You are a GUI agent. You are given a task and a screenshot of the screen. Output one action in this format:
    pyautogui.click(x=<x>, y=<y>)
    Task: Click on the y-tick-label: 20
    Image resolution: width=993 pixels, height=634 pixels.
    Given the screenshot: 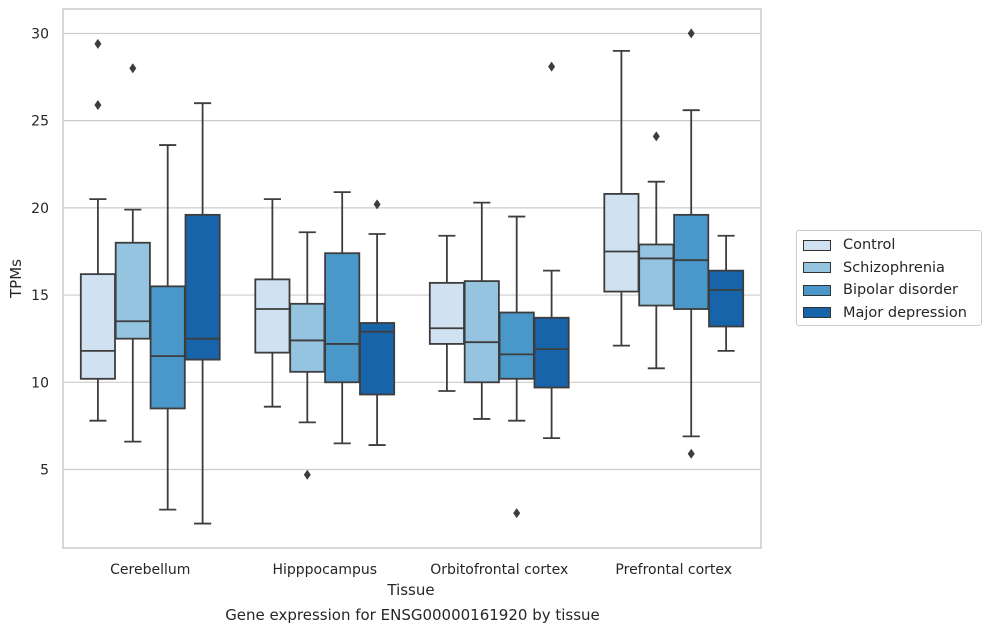 What is the action you would take?
    pyautogui.click(x=40, y=209)
    